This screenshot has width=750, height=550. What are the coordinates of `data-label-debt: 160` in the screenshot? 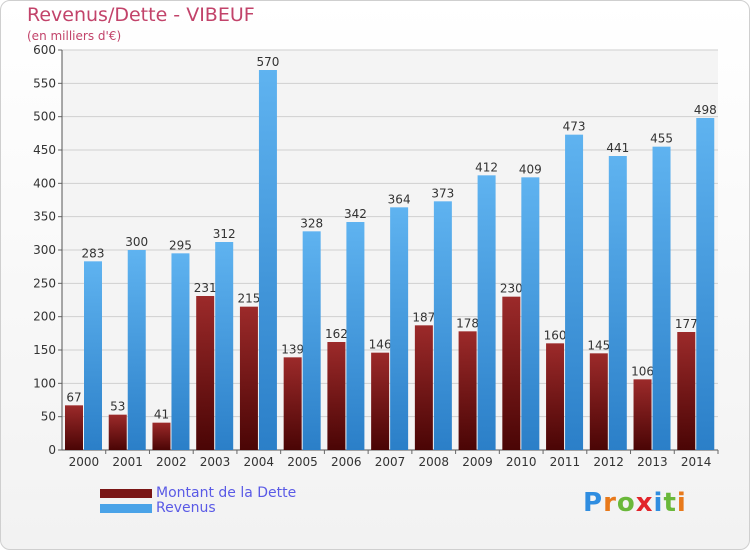 It's located at (555, 335).